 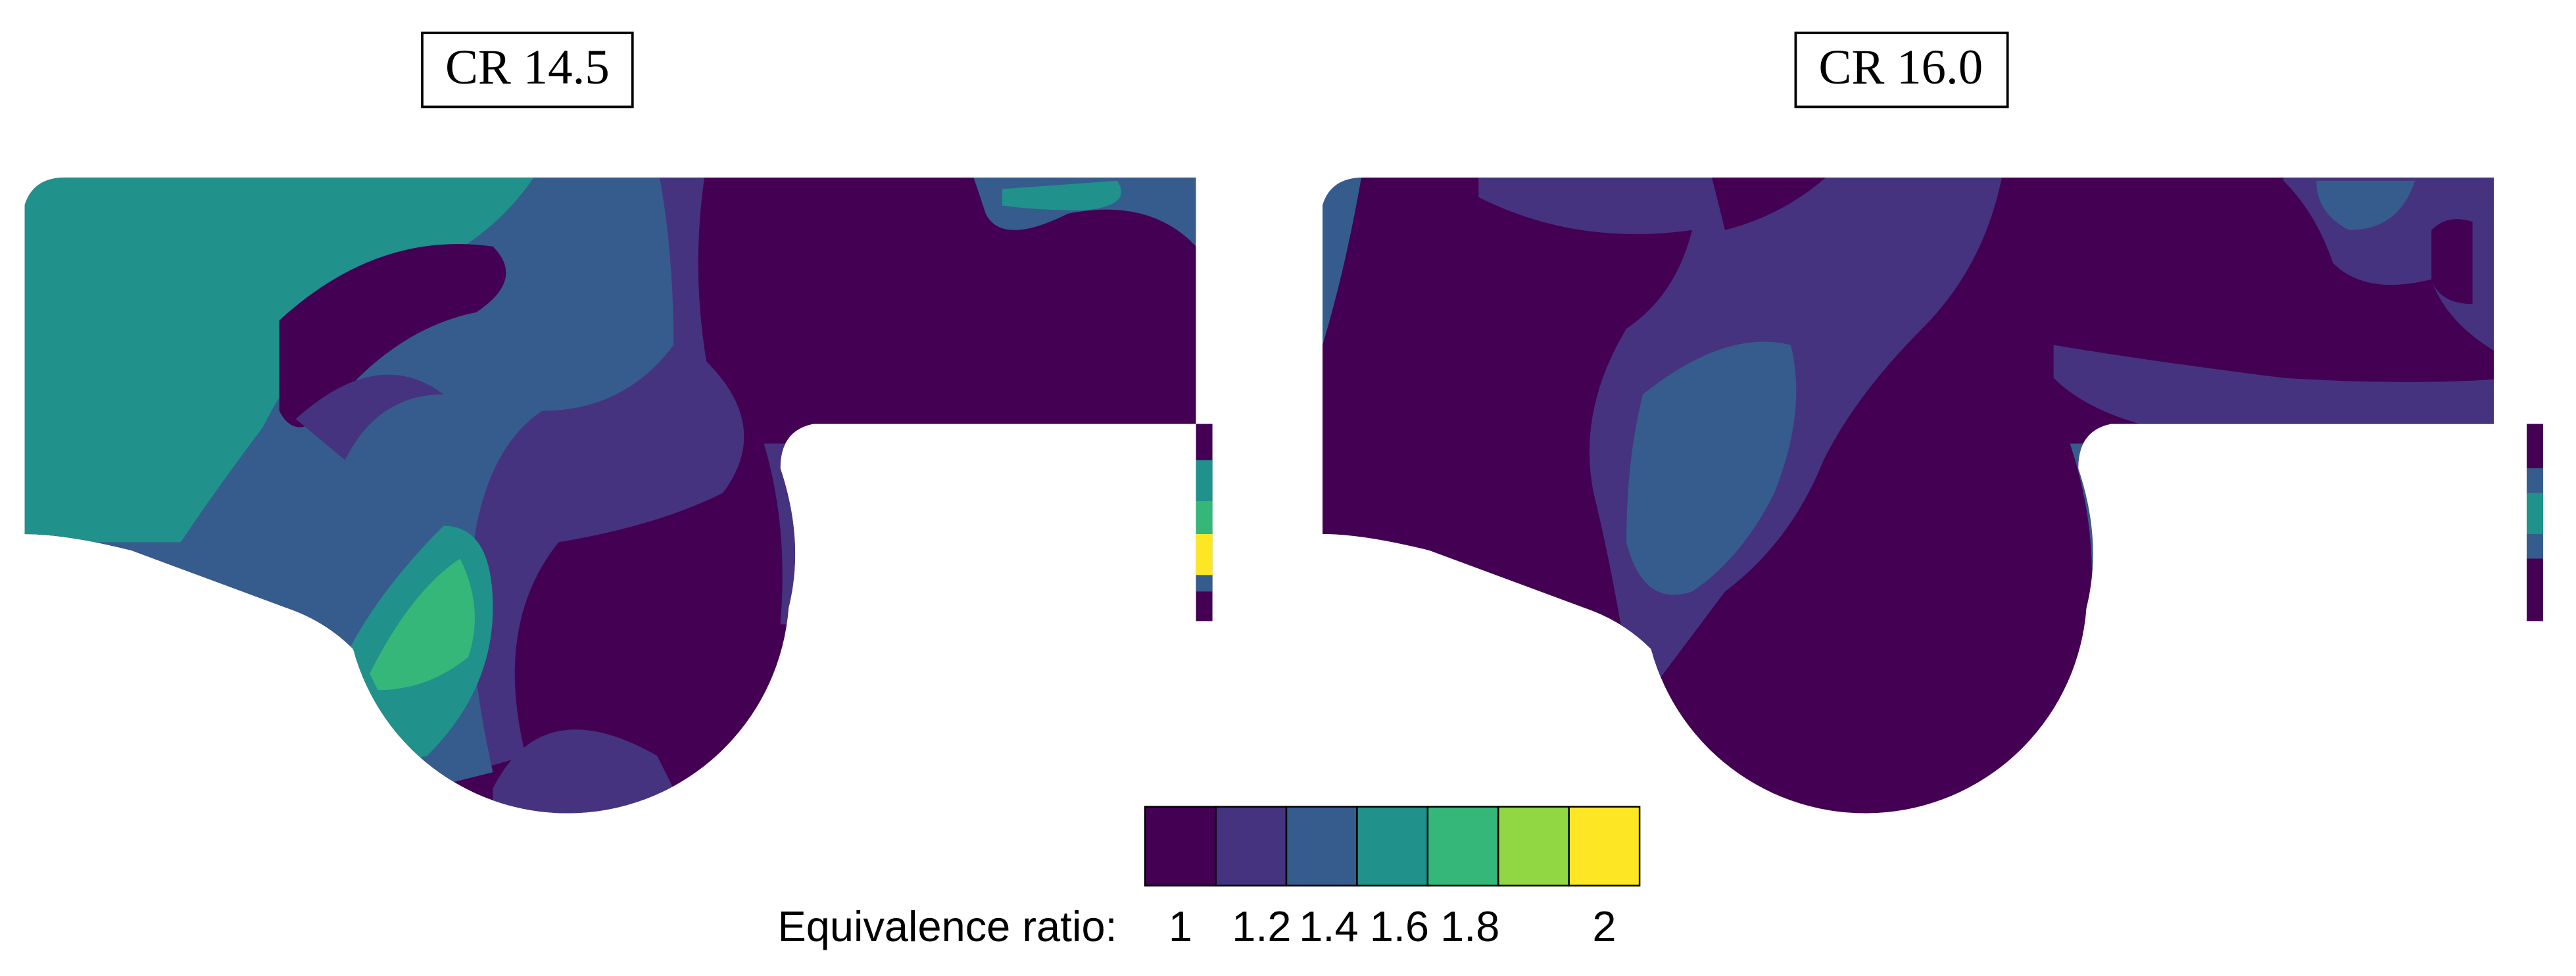 I want to click on colorbar-tick-label: 1.2, so click(x=1261, y=926).